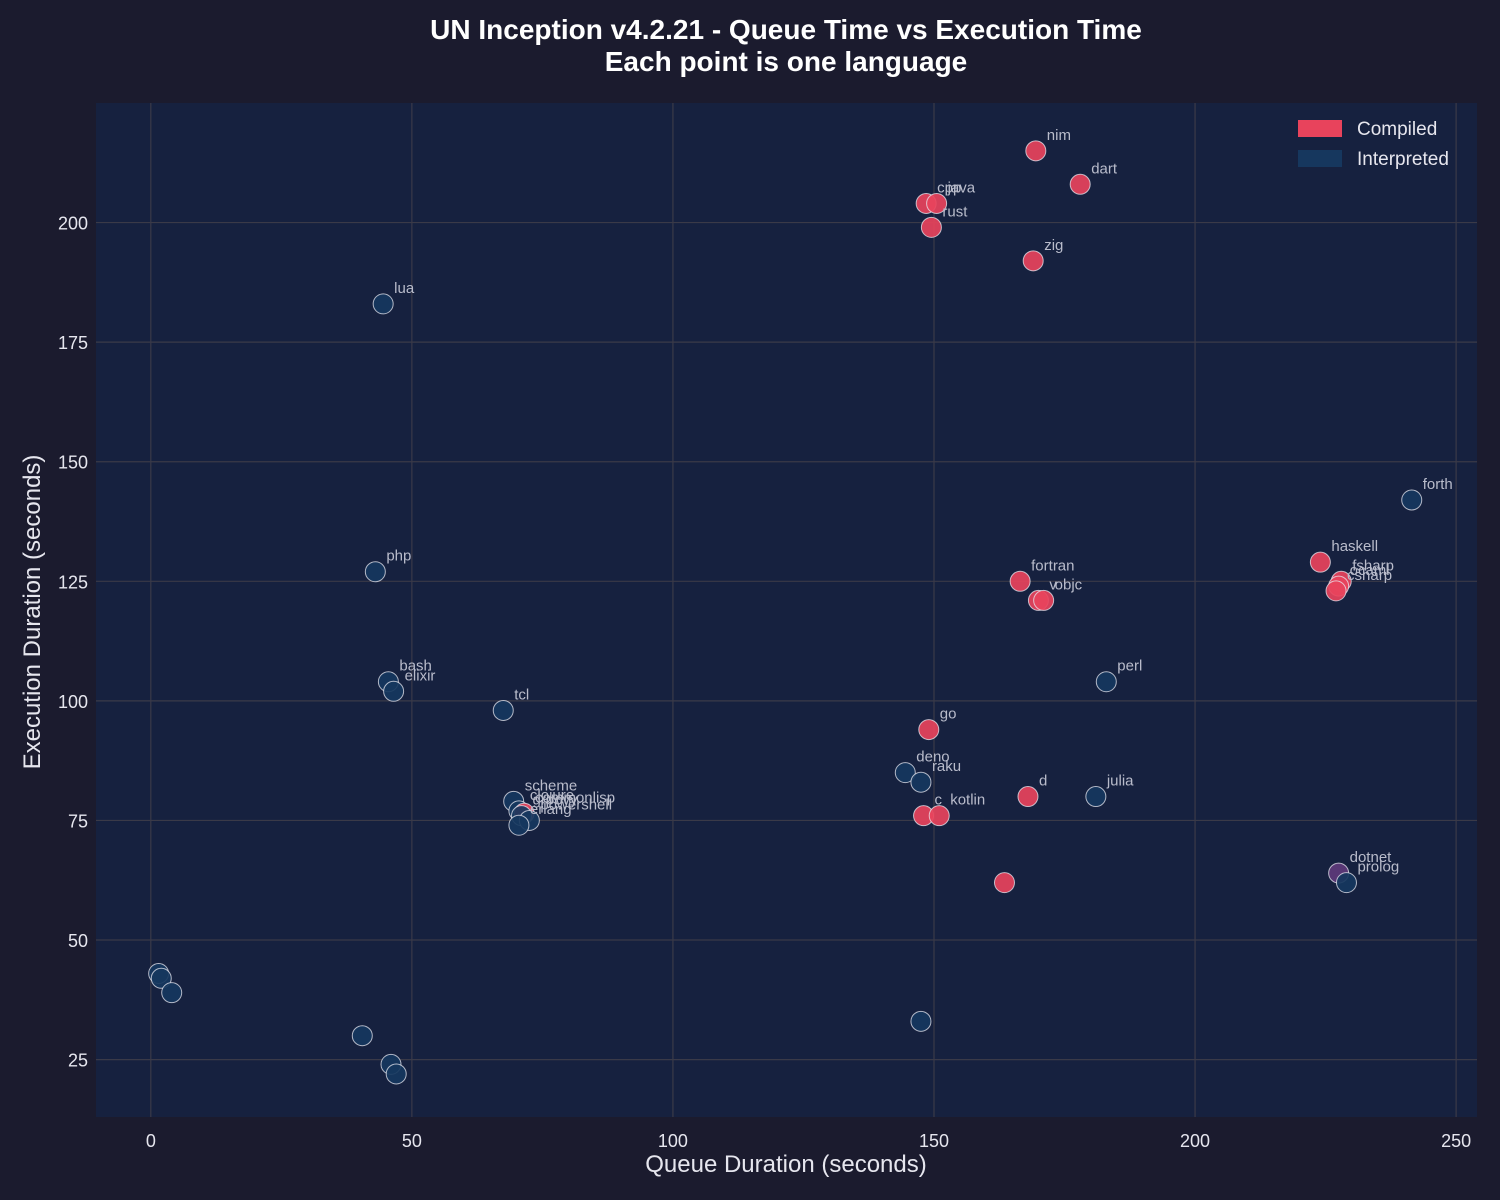  Describe the element at coordinates (398, 556) in the screenshot. I see `point-label-php: php` at that location.